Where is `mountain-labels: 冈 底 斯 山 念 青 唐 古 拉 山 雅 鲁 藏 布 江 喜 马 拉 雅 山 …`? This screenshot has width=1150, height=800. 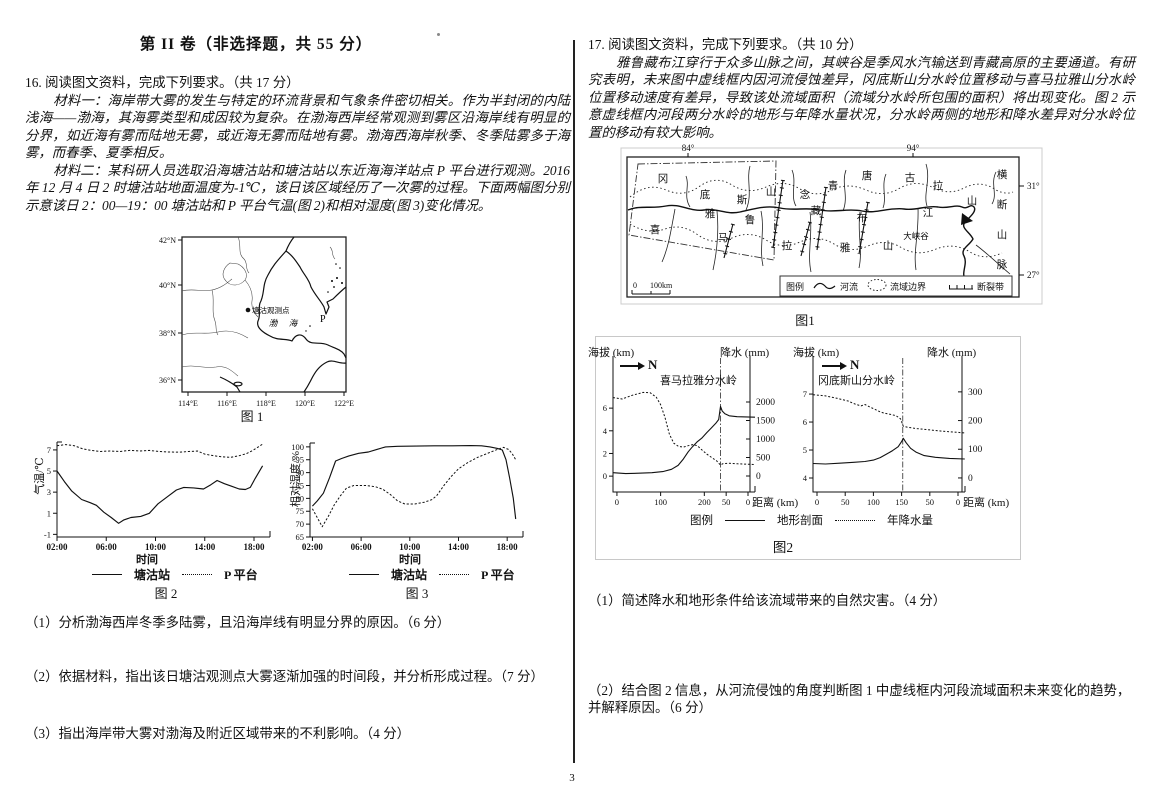 mountain-labels: 冈 底 斯 山 念 青 唐 古 拉 山 雅 鲁 藏 布 江 喜 马 拉 雅 山 … is located at coordinates (829, 219).